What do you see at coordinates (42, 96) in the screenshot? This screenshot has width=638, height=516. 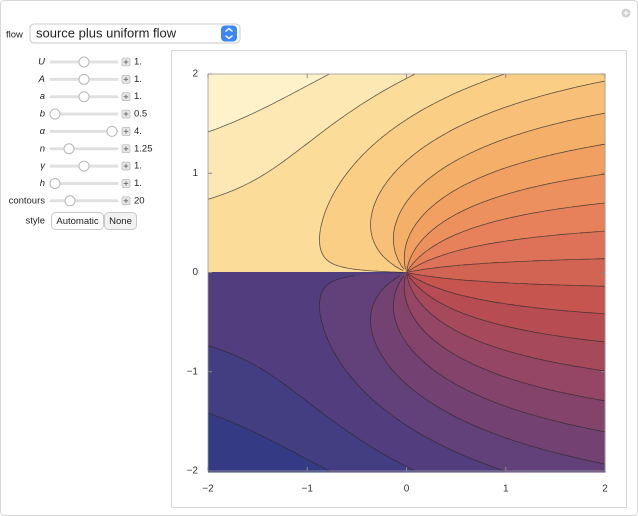 I see `control-label: a` at bounding box center [42, 96].